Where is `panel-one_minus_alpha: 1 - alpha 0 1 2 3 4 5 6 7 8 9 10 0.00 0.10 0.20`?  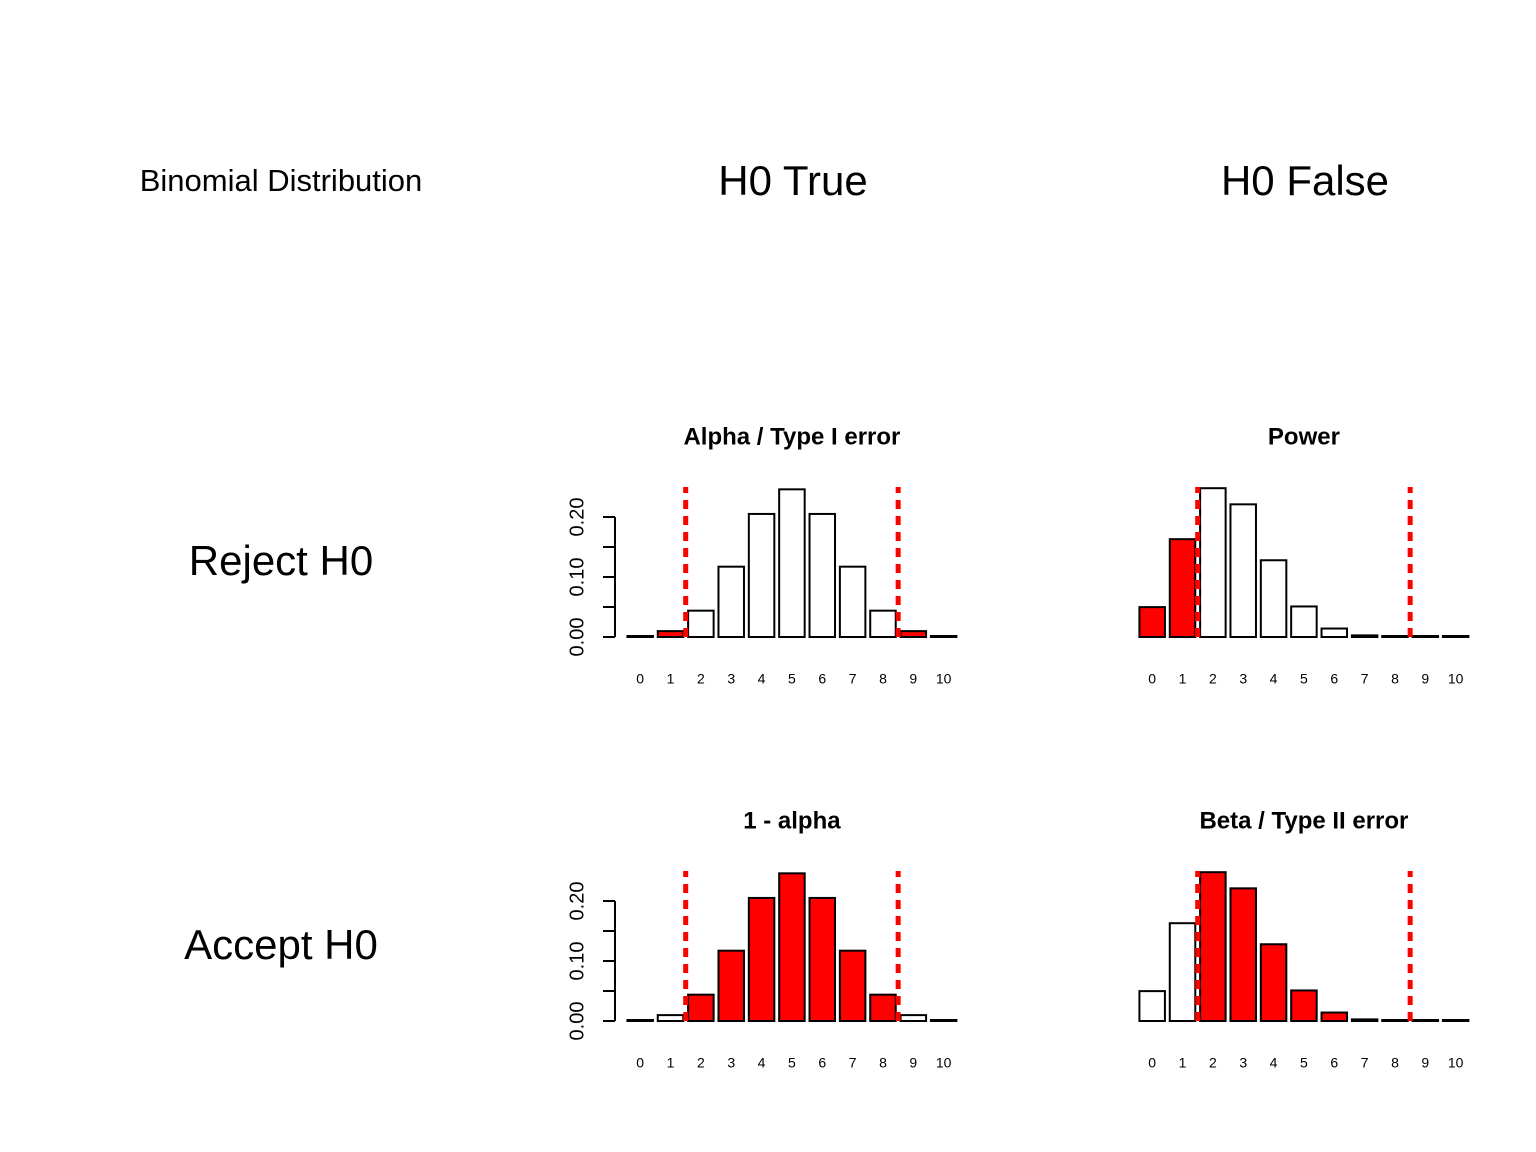 panel-one_minus_alpha: 1 - alpha 0 1 2 3 4 5 6 7 8 9 10 0.00 0.10 0.20 is located at coordinates (762, 939).